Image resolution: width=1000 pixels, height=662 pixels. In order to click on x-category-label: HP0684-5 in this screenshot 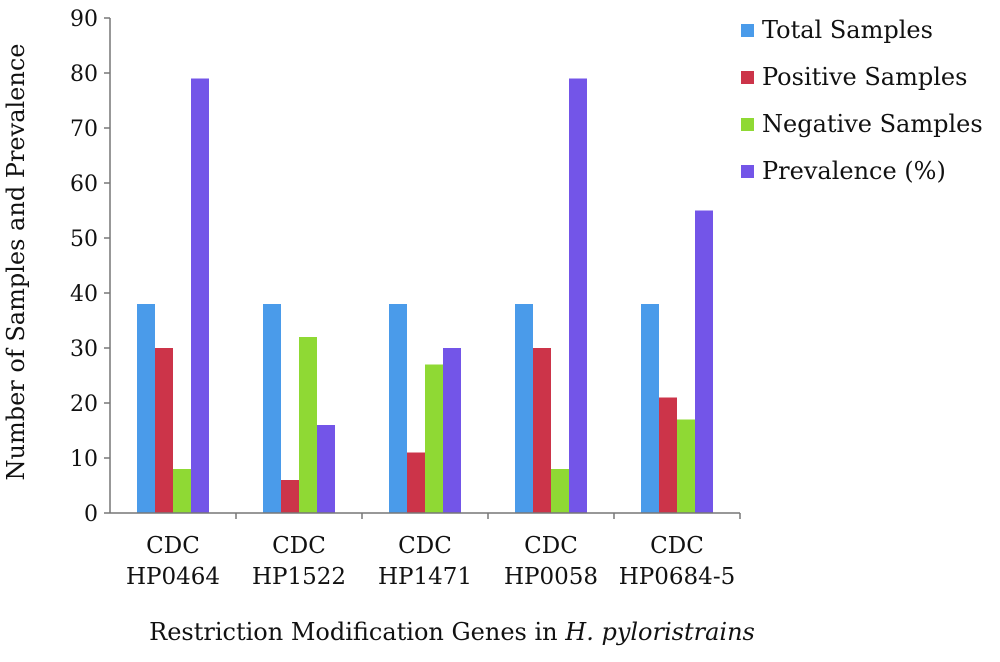, I will do `click(677, 577)`.